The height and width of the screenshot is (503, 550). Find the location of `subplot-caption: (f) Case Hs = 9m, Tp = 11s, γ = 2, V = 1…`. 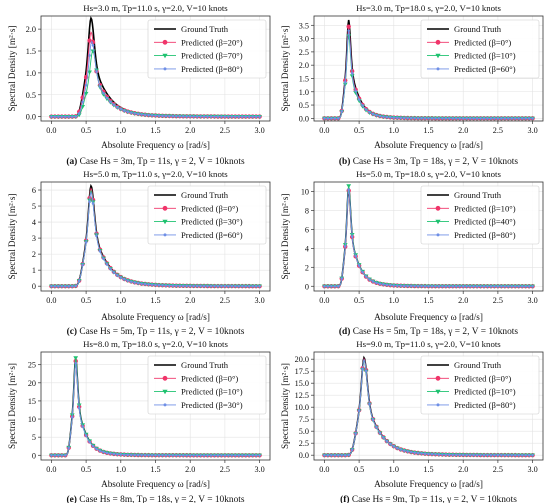

subplot-caption: (f) Case Hs = 9m, Tp = 11s, γ = 2, V = 1… is located at coordinates (428, 498).